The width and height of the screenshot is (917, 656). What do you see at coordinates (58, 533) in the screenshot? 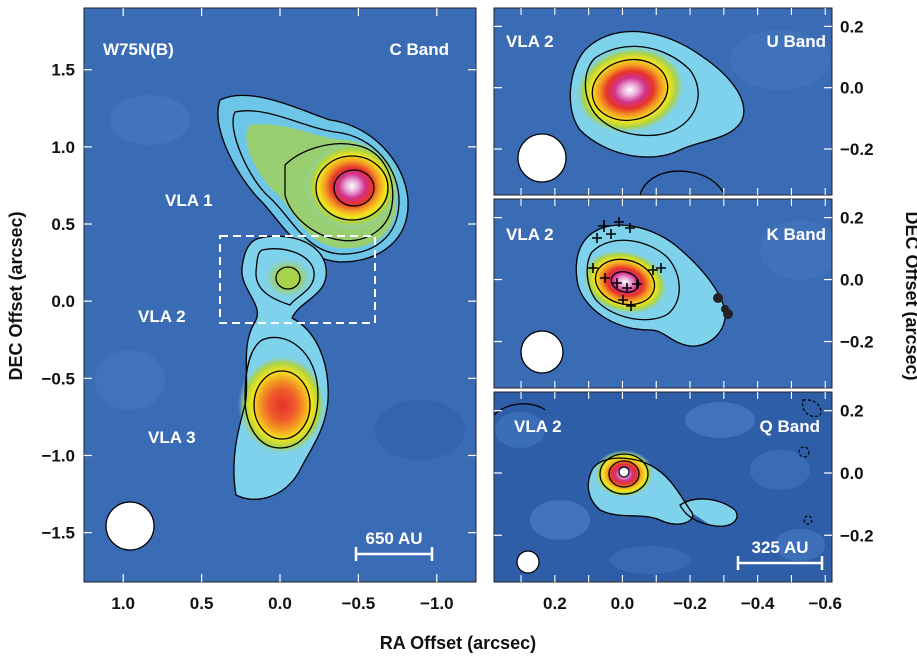
I see `y-tick-label: −1.5` at bounding box center [58, 533].